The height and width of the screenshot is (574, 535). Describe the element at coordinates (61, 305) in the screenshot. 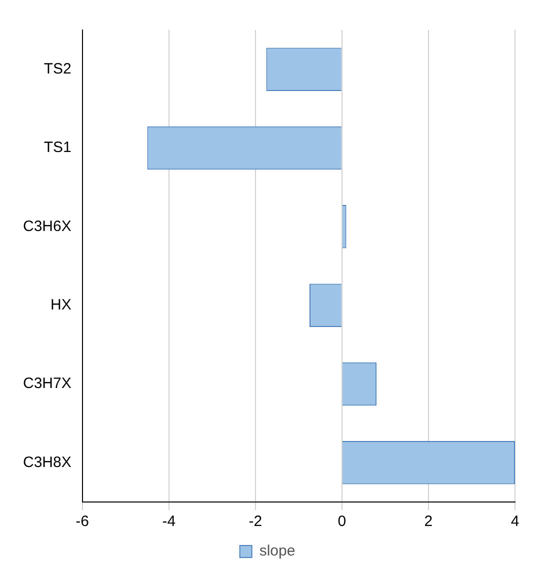

I see `y-tick-label: HX` at that location.